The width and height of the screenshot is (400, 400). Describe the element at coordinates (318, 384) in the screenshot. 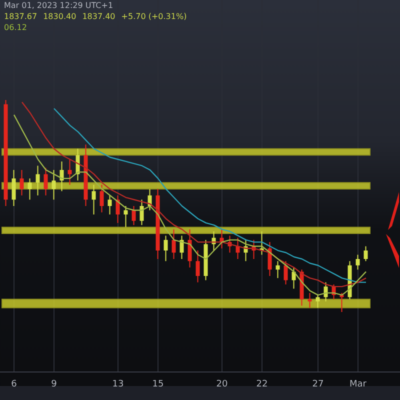

I see `x-tick-label: 27` at that location.